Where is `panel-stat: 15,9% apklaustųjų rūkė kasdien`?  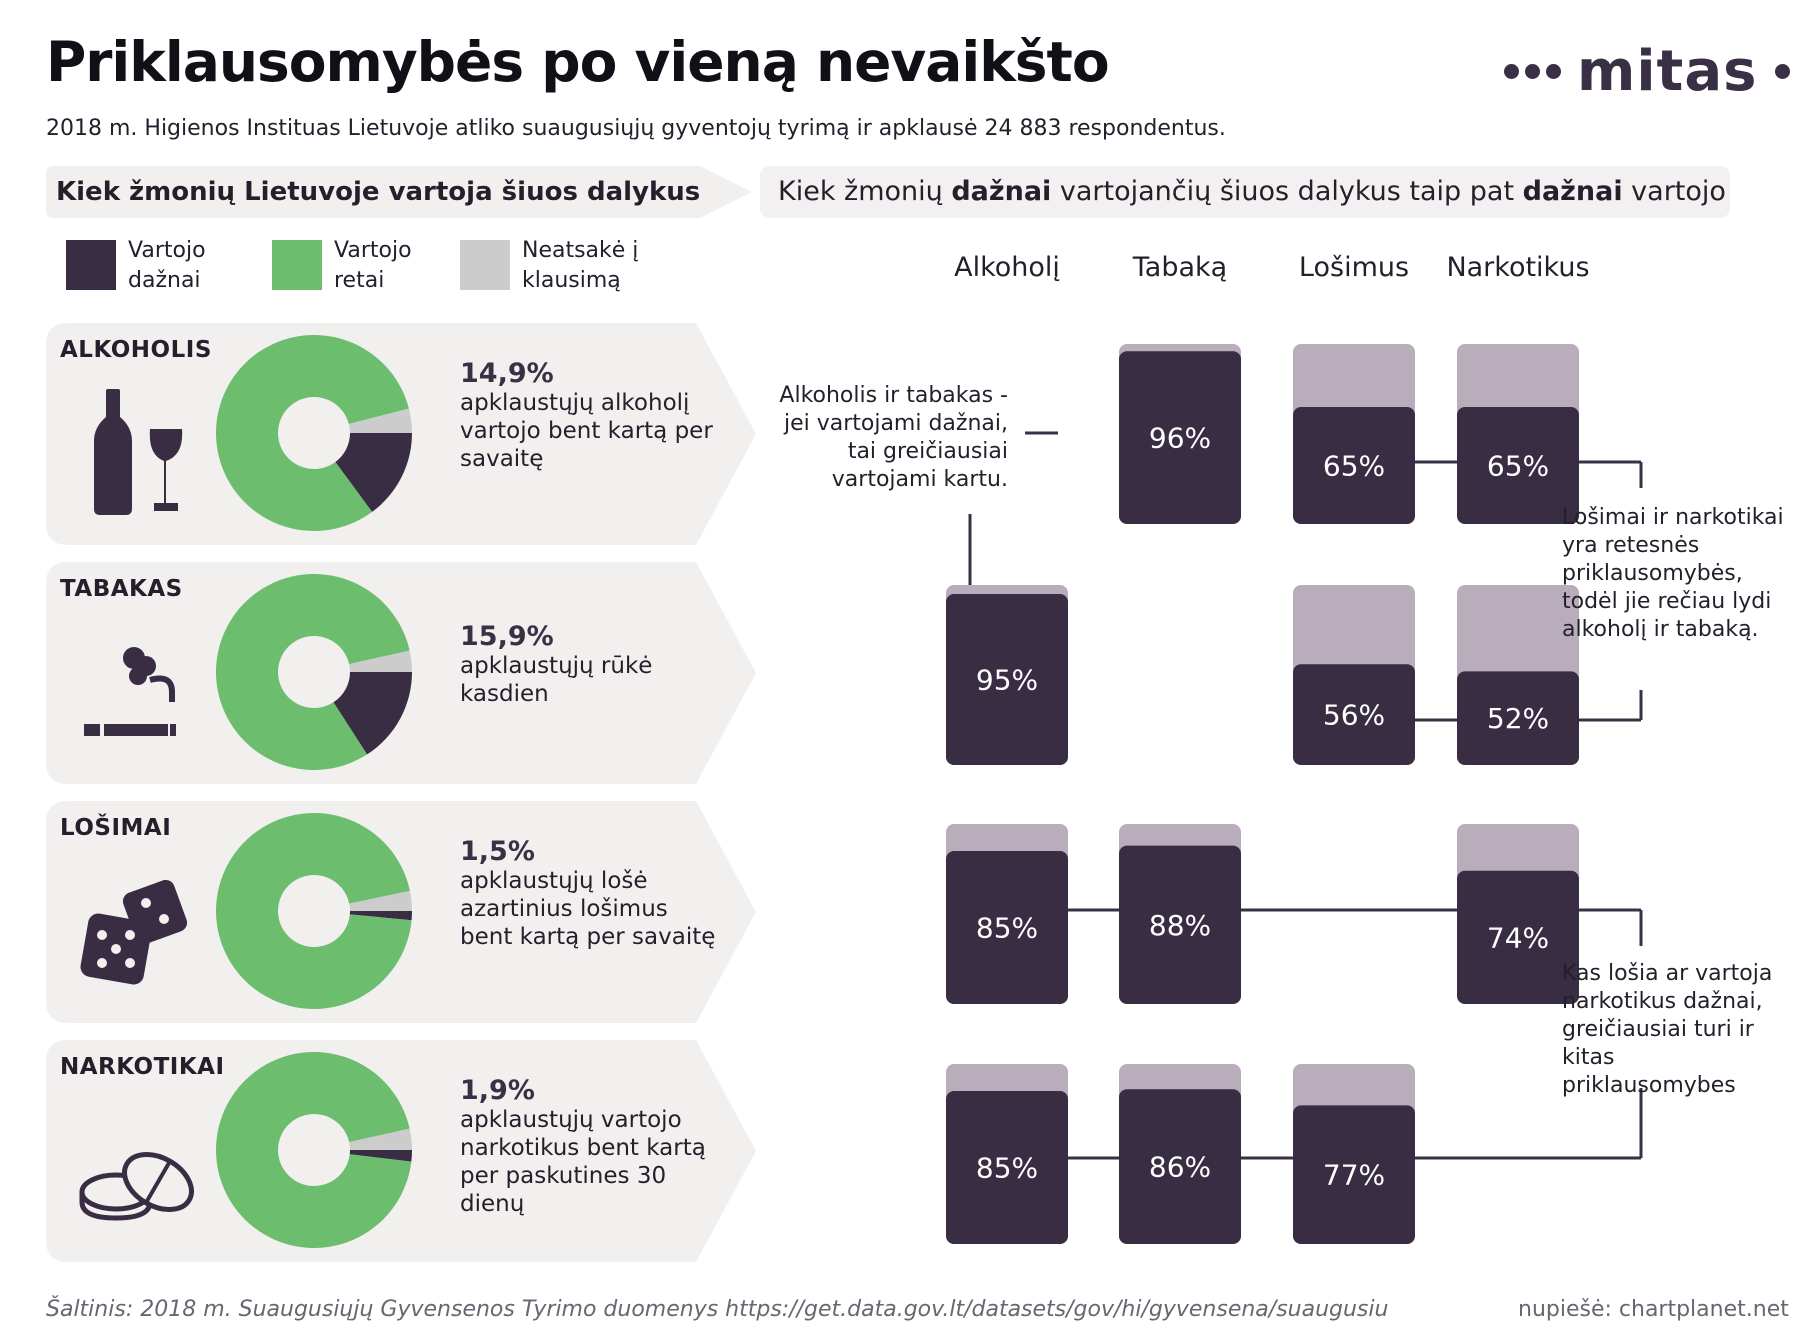
panel-stat: 15,9% apklaustųjų rūkė kasdien is located at coordinates (590, 665).